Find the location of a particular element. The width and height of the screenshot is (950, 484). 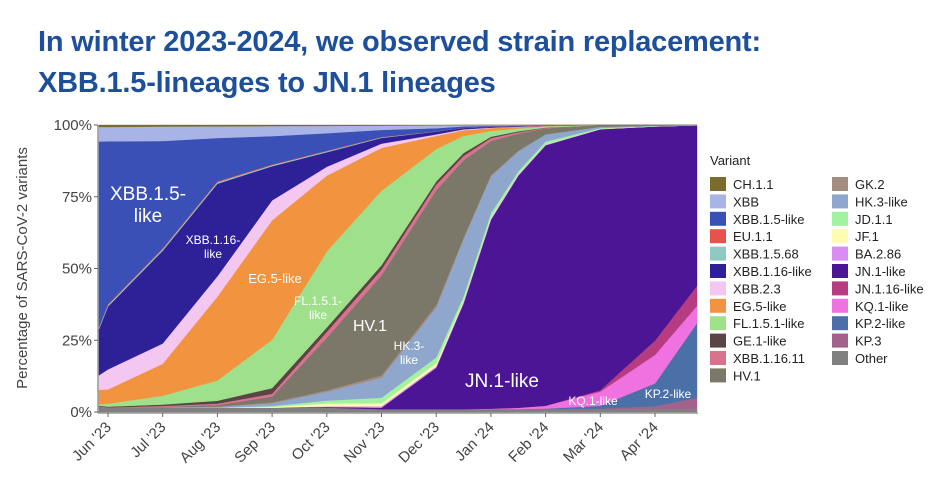

legend-label: BA.2.86 is located at coordinates (878, 254).